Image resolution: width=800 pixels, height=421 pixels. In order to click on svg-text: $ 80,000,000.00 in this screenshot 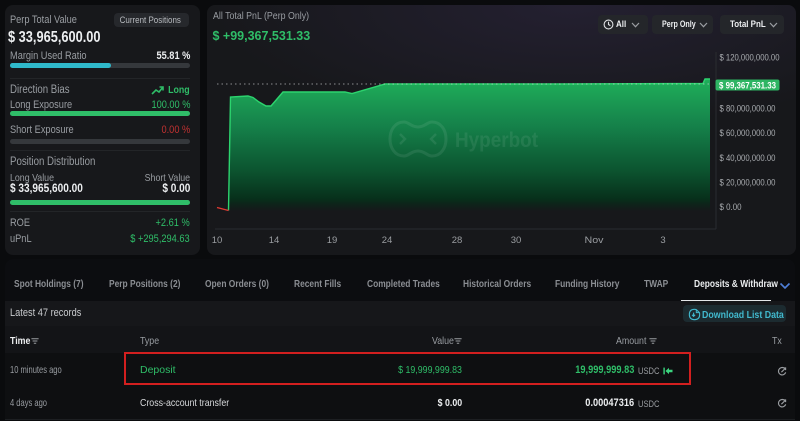, I will do `click(748, 109)`.